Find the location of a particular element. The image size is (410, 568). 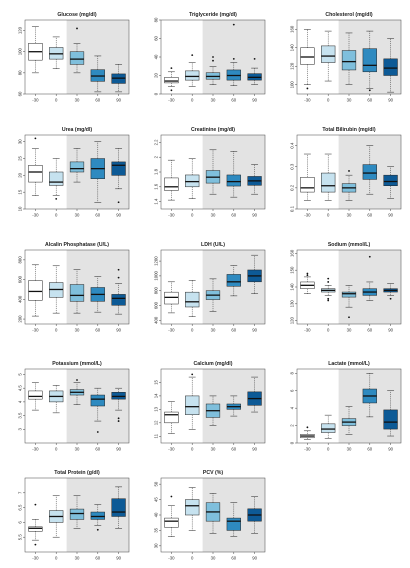

box-plot-panel: LDH (U/L) 400 600 800 1000 1200 -30 0 30 60 90 is located at coordinates (206, 289).